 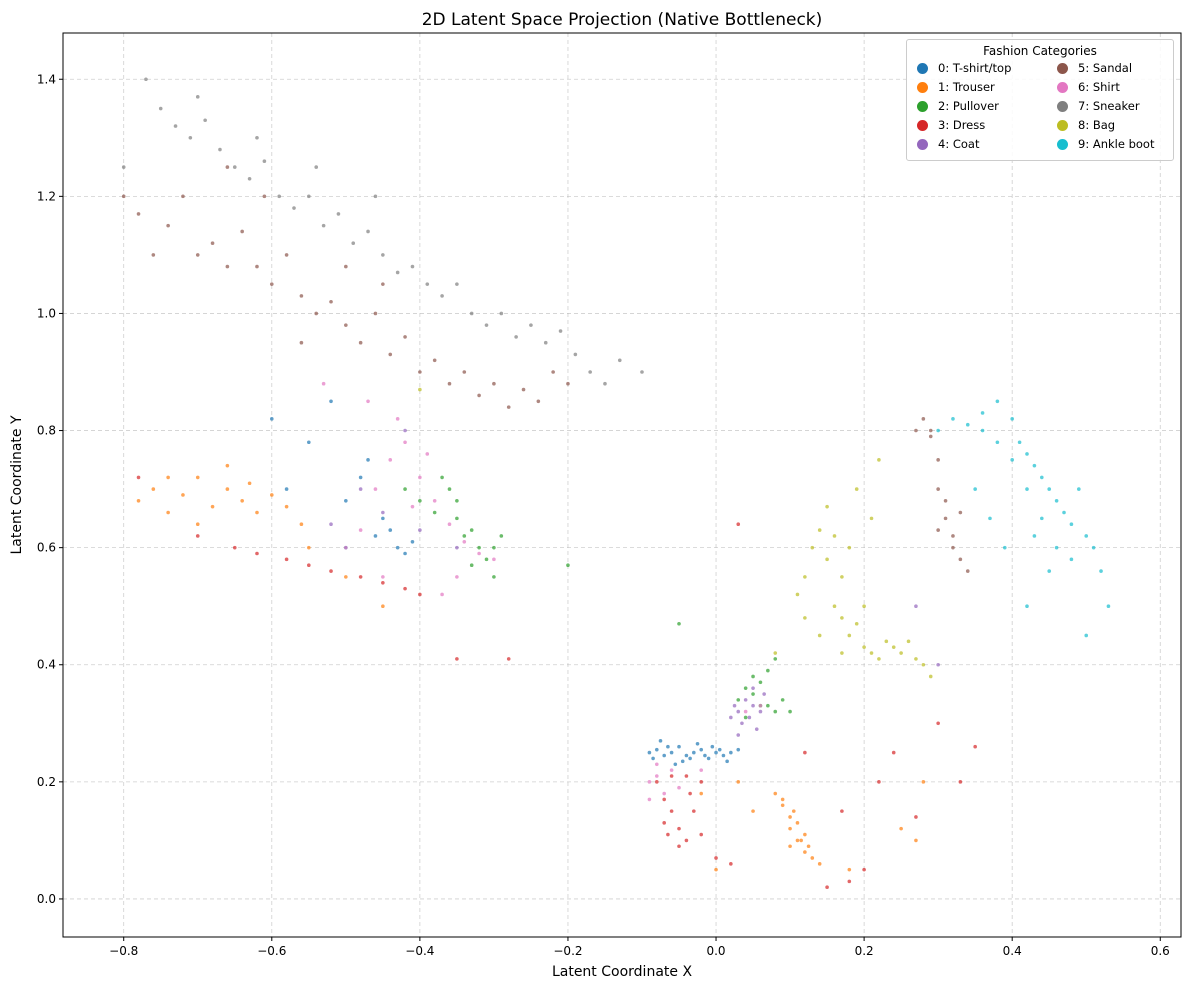 What do you see at coordinates (1117, 68) in the screenshot?
I see `legend-entry: 5: Sandal` at bounding box center [1117, 68].